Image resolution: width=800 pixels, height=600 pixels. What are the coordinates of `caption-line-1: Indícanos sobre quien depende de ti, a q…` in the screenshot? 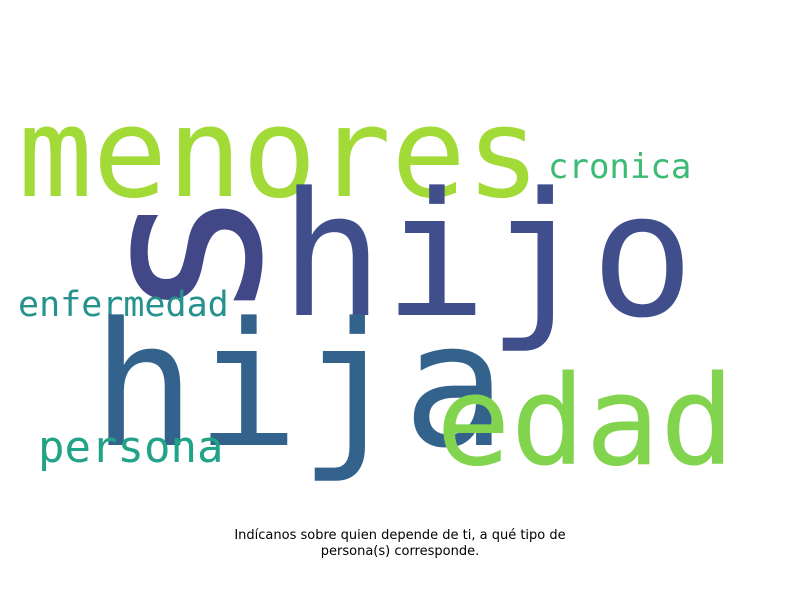 It's located at (400, 535).